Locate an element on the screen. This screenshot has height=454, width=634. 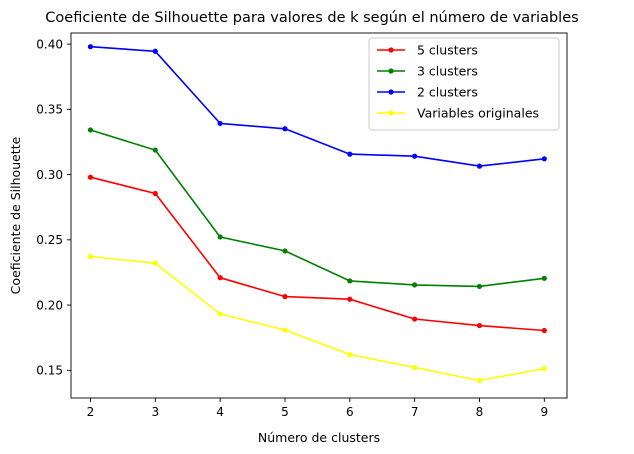
x-tick-label: 2 is located at coordinates (91, 412).